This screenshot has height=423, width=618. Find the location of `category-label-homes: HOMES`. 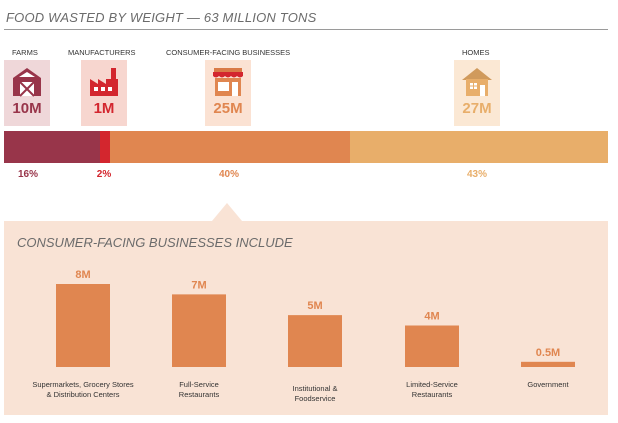

category-label-homes: HOMES is located at coordinates (476, 52).